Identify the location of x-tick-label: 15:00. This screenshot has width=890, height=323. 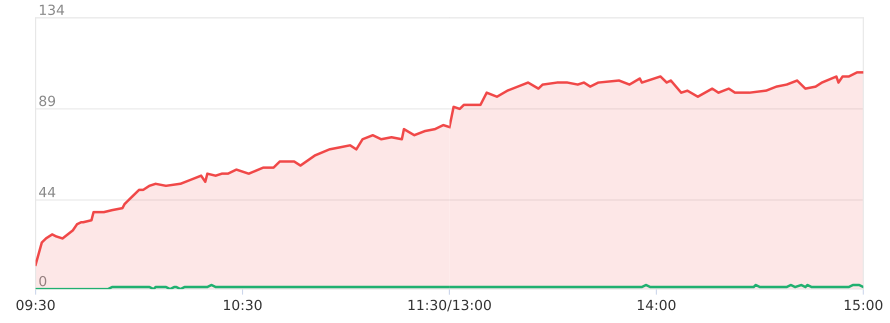
(863, 305).